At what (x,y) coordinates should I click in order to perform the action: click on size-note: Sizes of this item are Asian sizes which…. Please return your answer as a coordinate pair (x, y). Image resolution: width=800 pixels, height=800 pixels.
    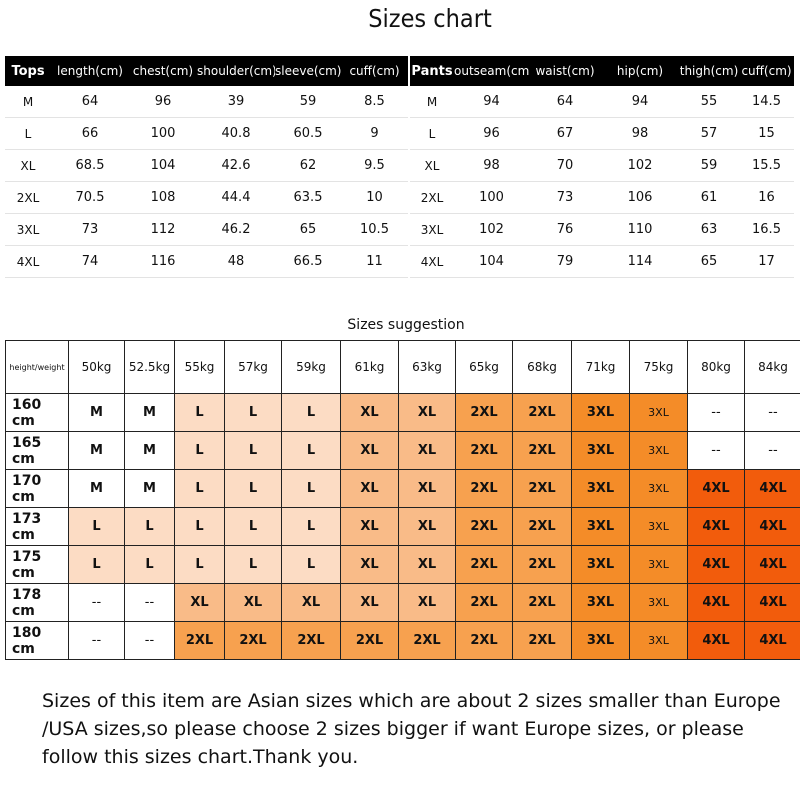
    Looking at the image, I should click on (411, 729).